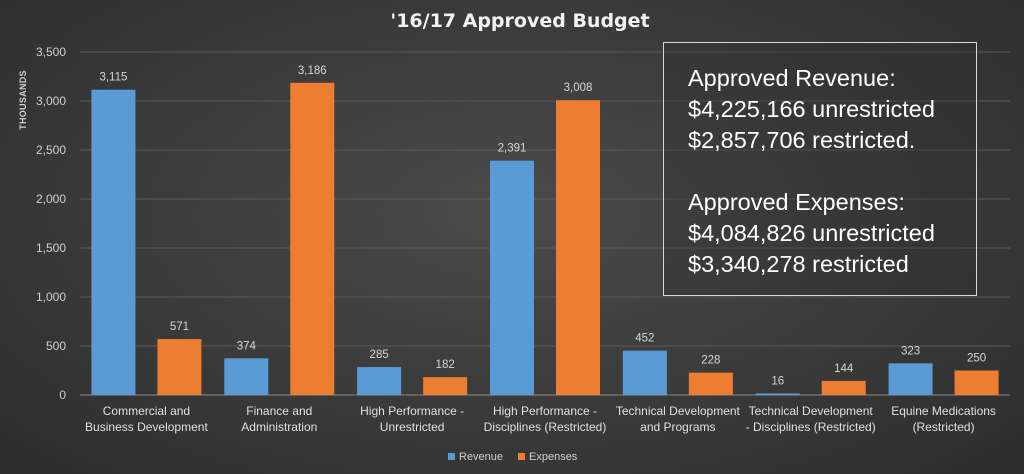  What do you see at coordinates (279, 411) in the screenshot?
I see `category-label: Finance and` at bounding box center [279, 411].